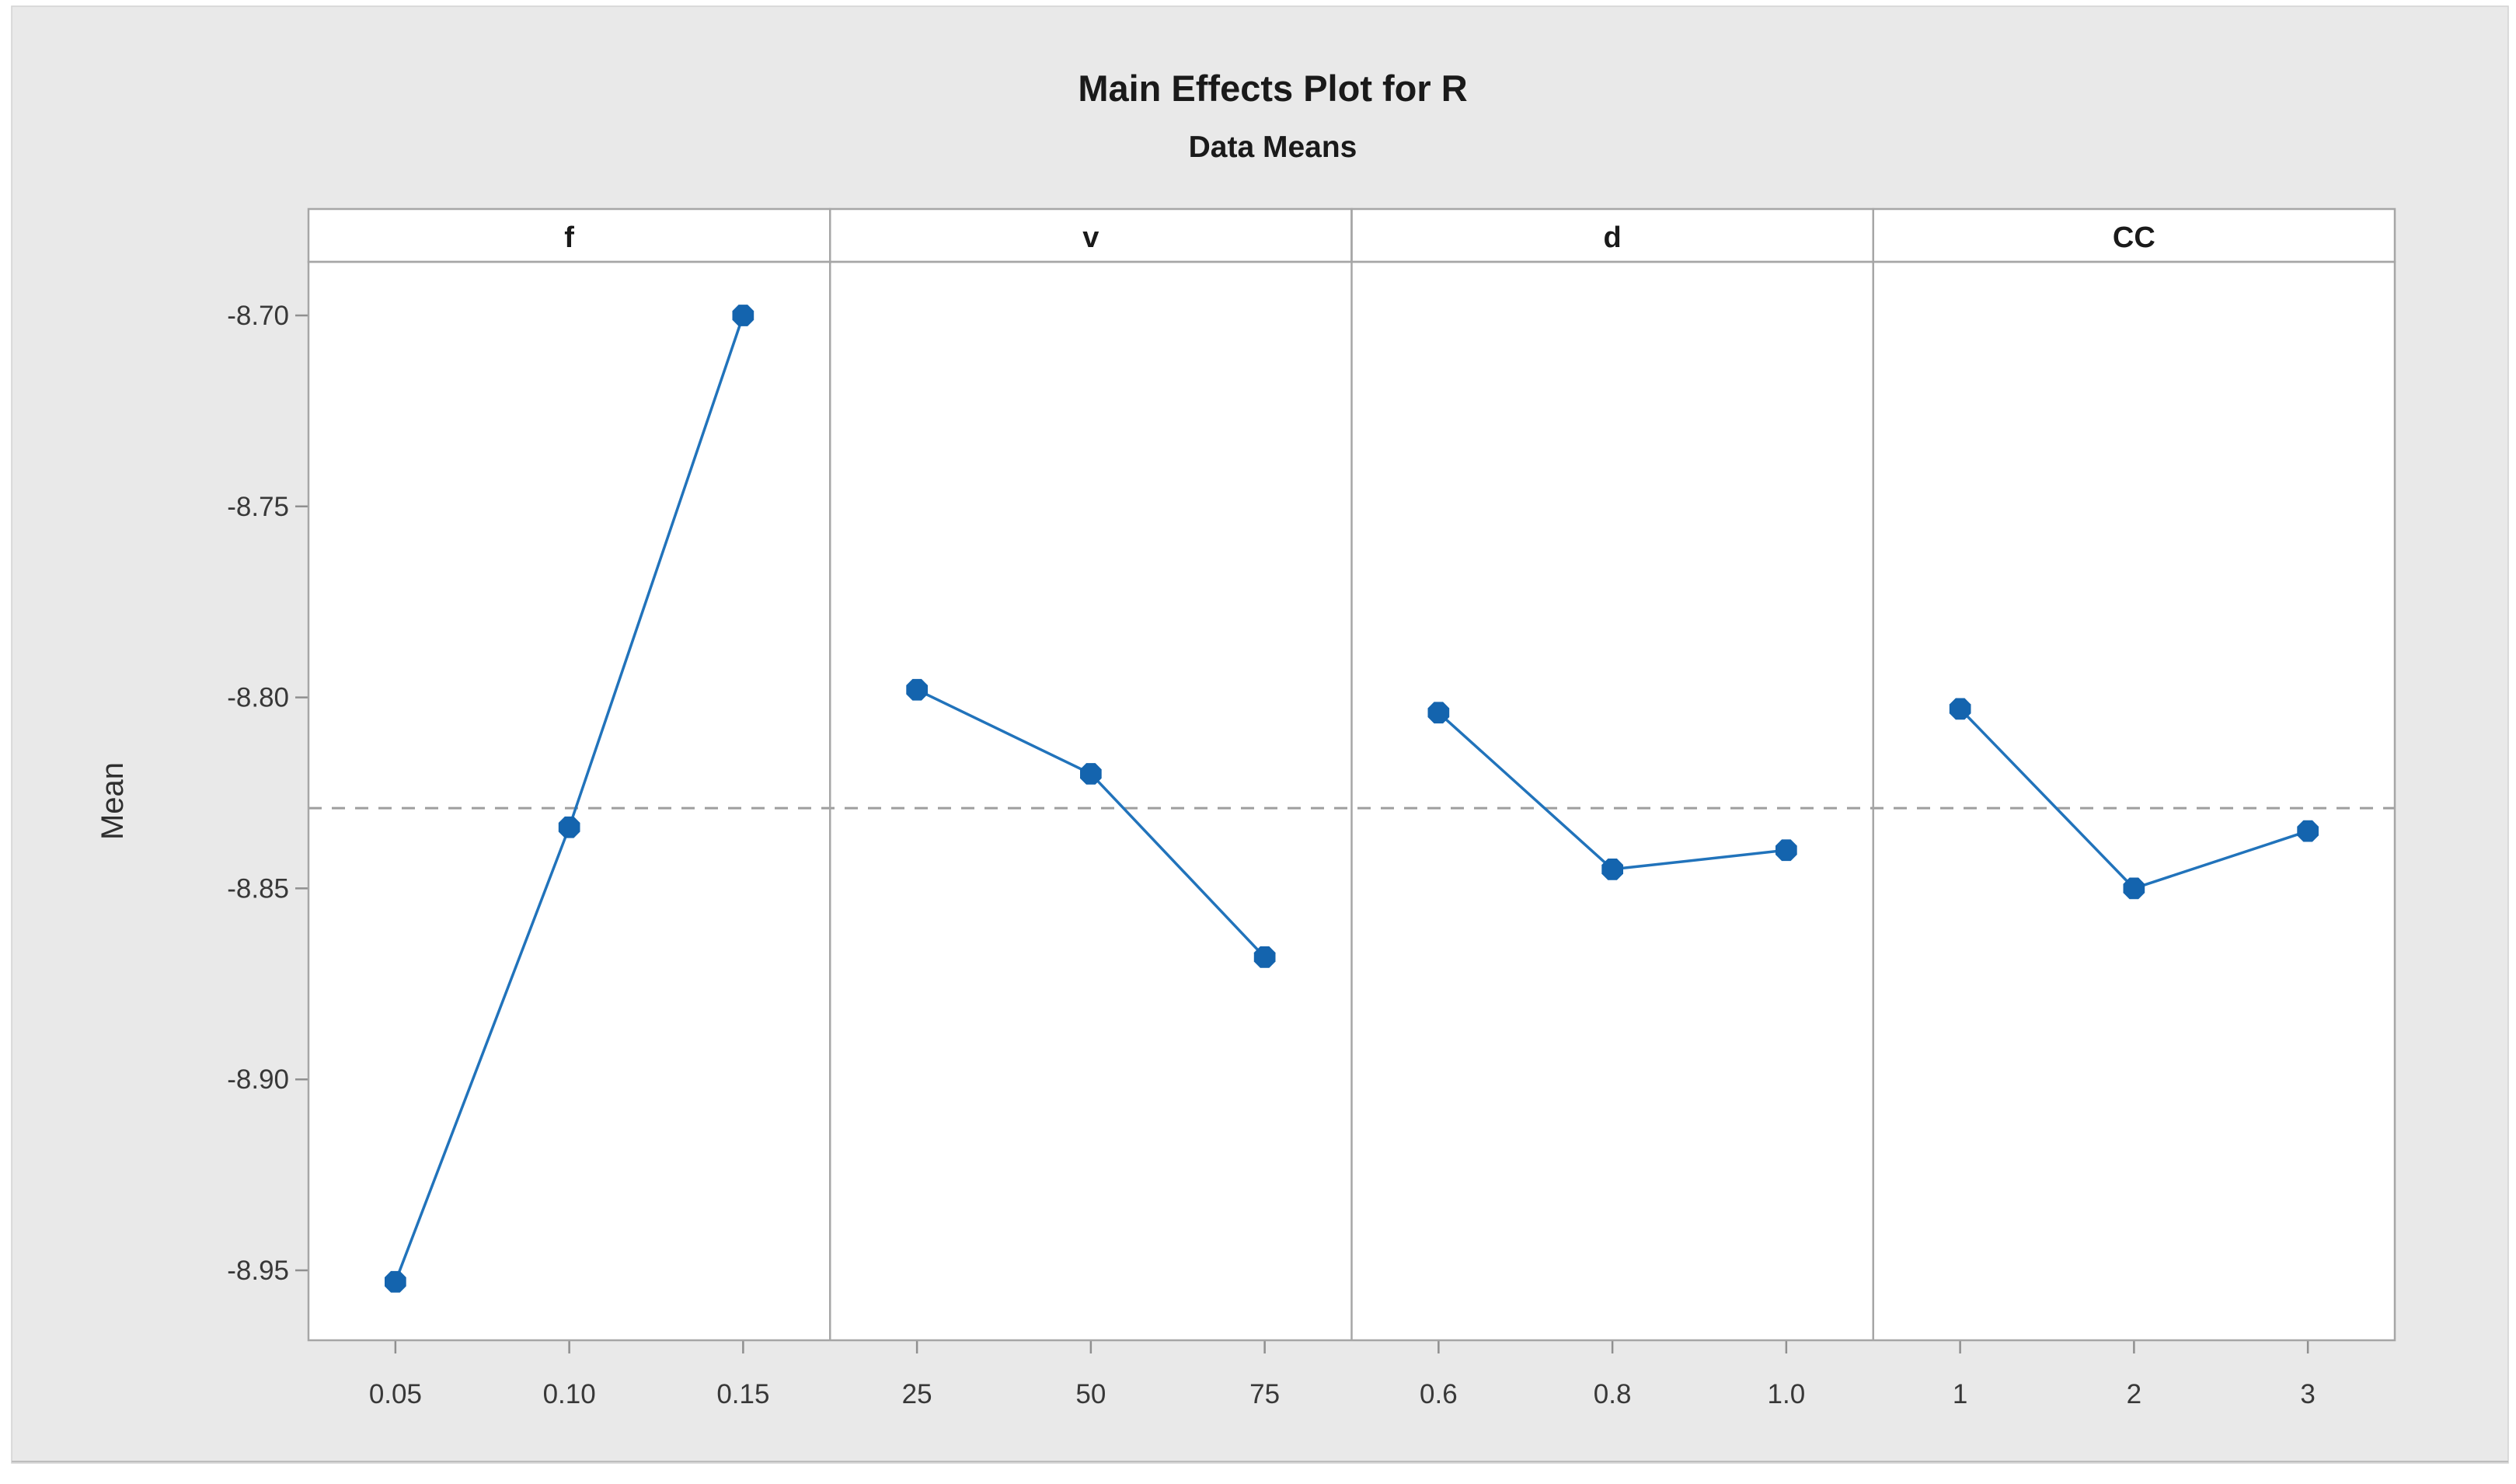 The image size is (2516, 1484). Describe the element at coordinates (2134, 237) in the screenshot. I see `panel-header-label-CC: CC` at that location.